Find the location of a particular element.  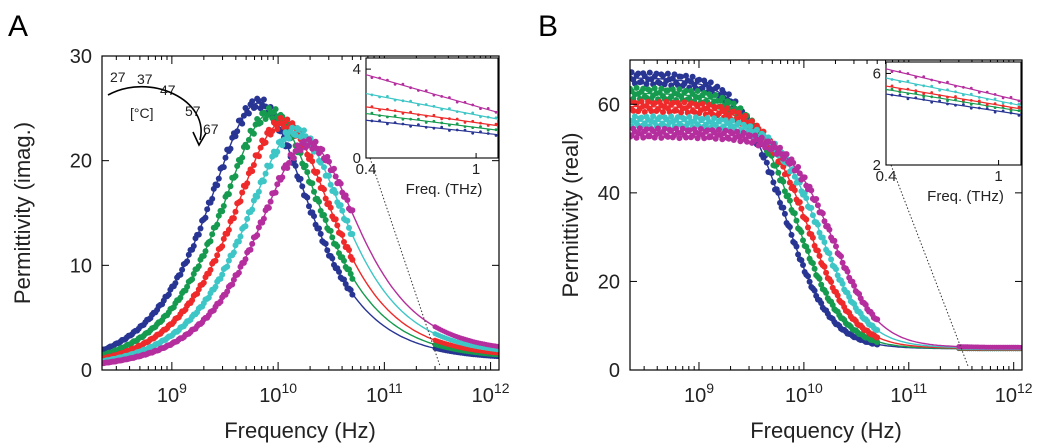

inset: 0 4 0.4 1 Freq. (THz) is located at coordinates (426, 127).